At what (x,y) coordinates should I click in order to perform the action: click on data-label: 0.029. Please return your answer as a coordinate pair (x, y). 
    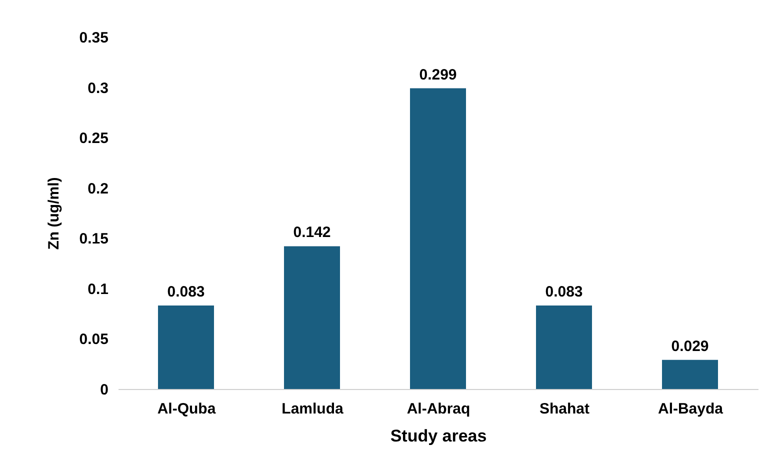
    Looking at the image, I should click on (690, 346).